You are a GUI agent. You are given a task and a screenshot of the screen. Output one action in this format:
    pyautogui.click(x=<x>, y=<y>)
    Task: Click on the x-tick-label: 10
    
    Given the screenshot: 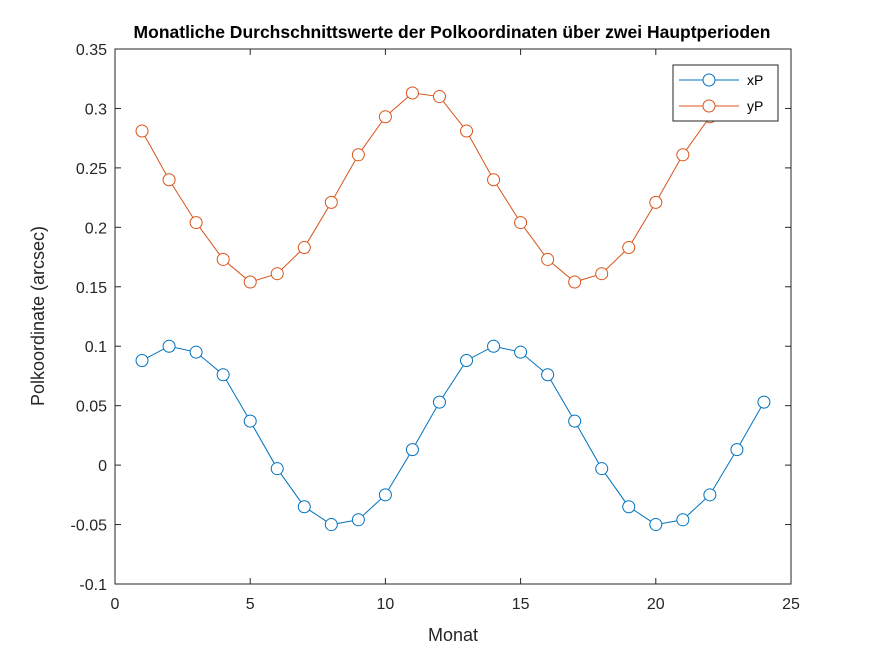 What is the action you would take?
    pyautogui.click(x=386, y=604)
    